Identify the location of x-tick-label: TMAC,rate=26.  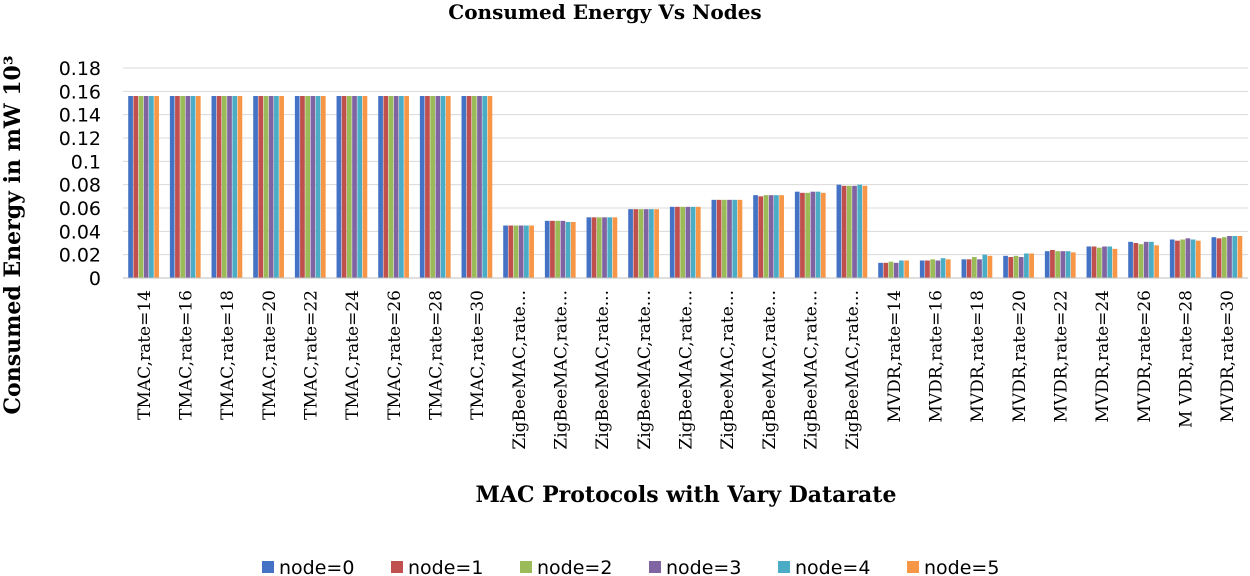
(395, 355).